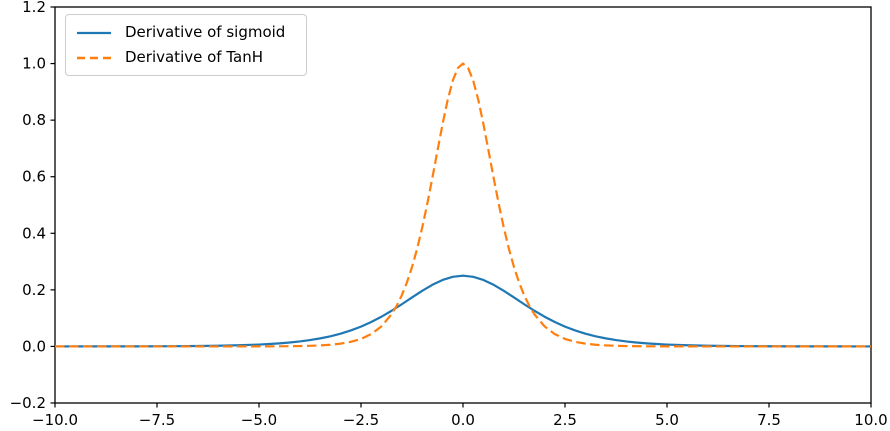 Image resolution: width=890 pixels, height=431 pixels. What do you see at coordinates (259, 420) in the screenshot?
I see `x-tick-label: −5.0` at bounding box center [259, 420].